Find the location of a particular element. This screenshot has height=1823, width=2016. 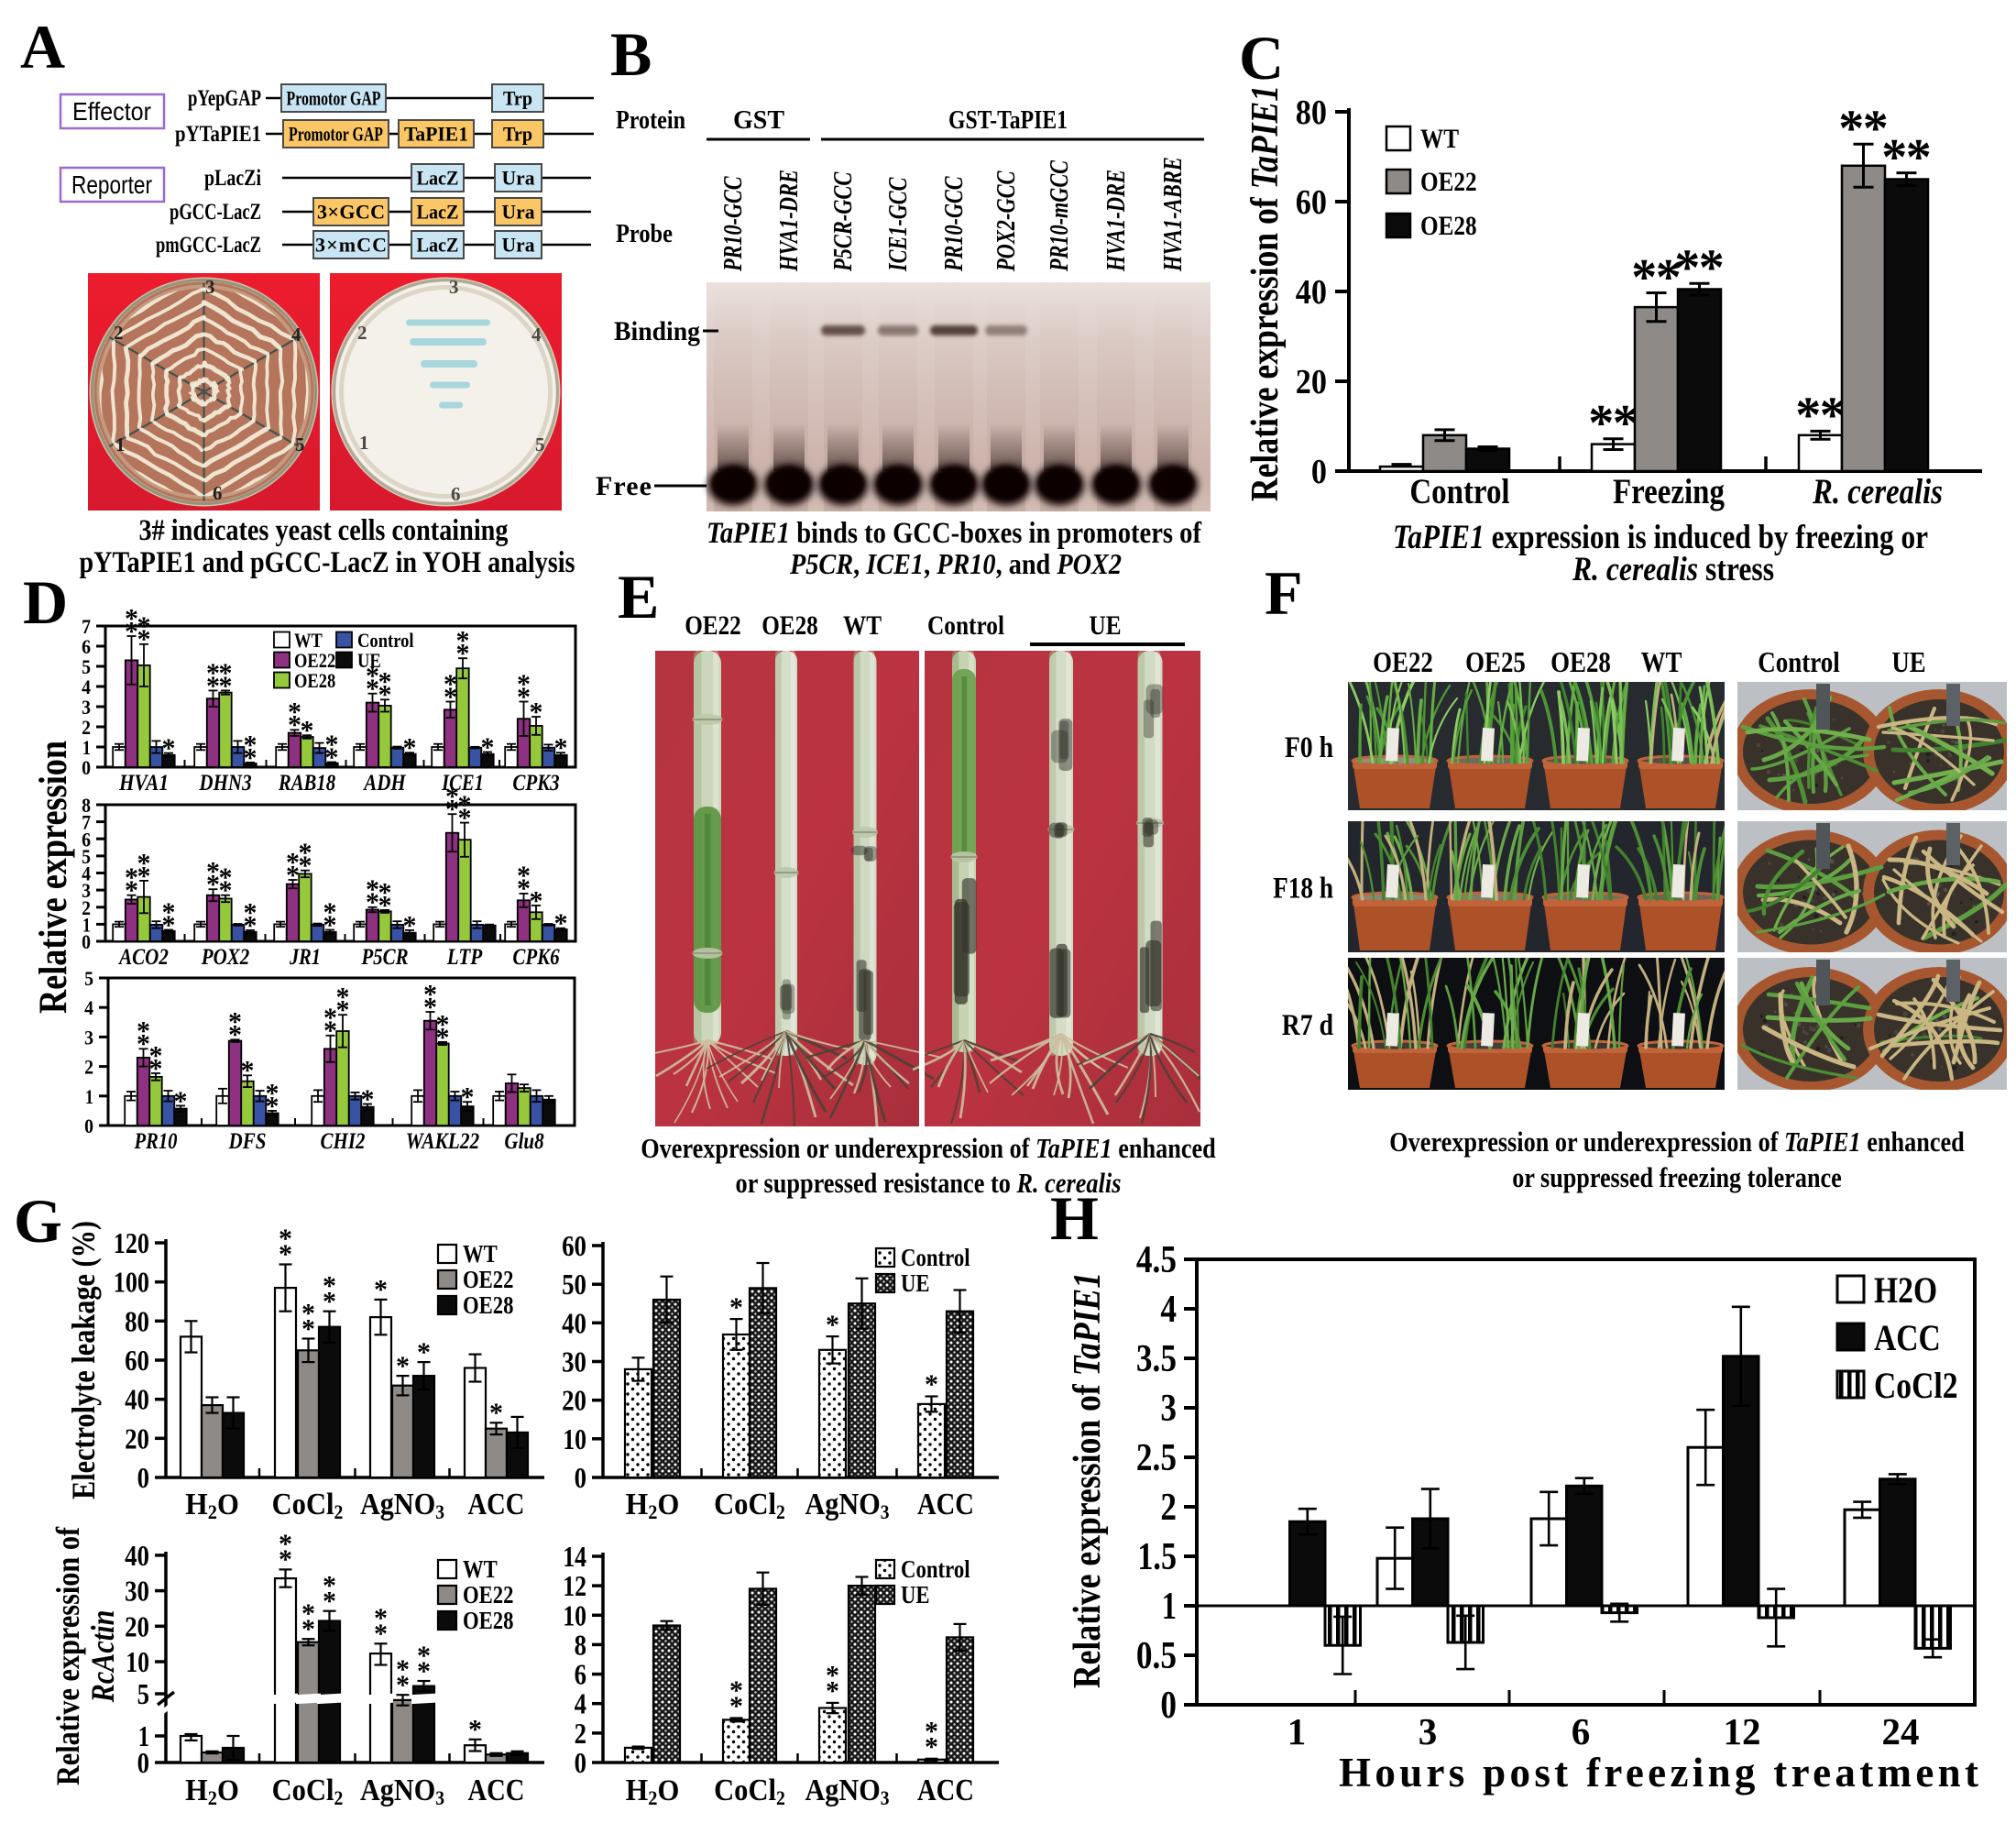

svg-text: Effector is located at coordinates (111, 111).